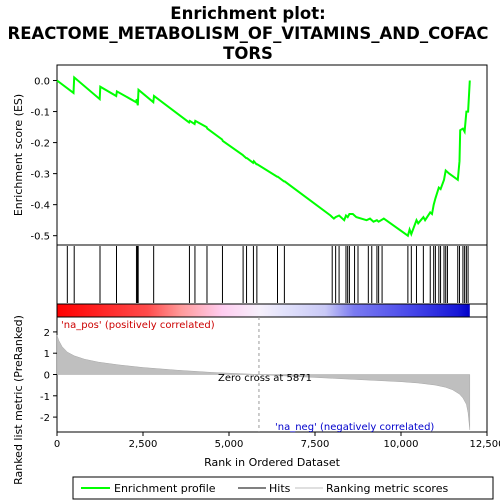  What do you see at coordinates (18, 400) in the screenshot?
I see `ranked-y-axis-label: Ranked list metric (PreRanked)` at bounding box center [18, 400].